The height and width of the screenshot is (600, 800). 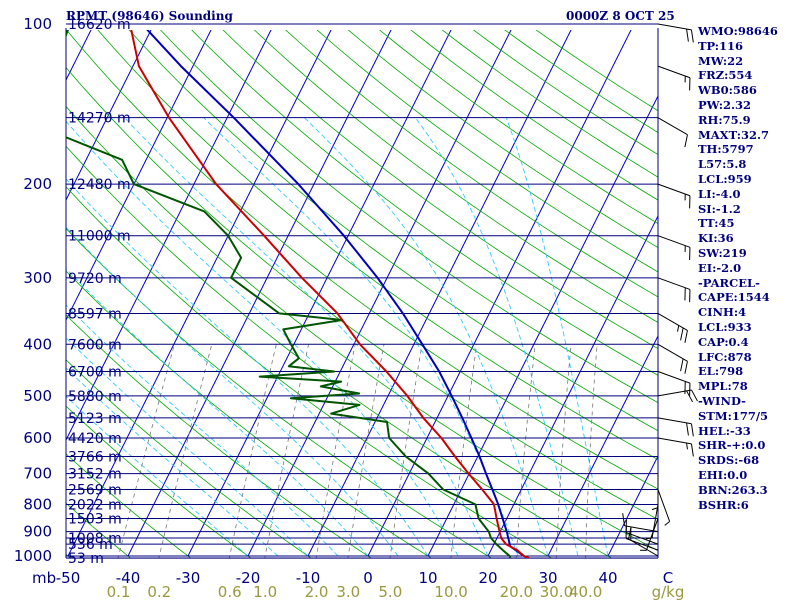 I want to click on index-item: TH:5797, so click(x=726, y=149).